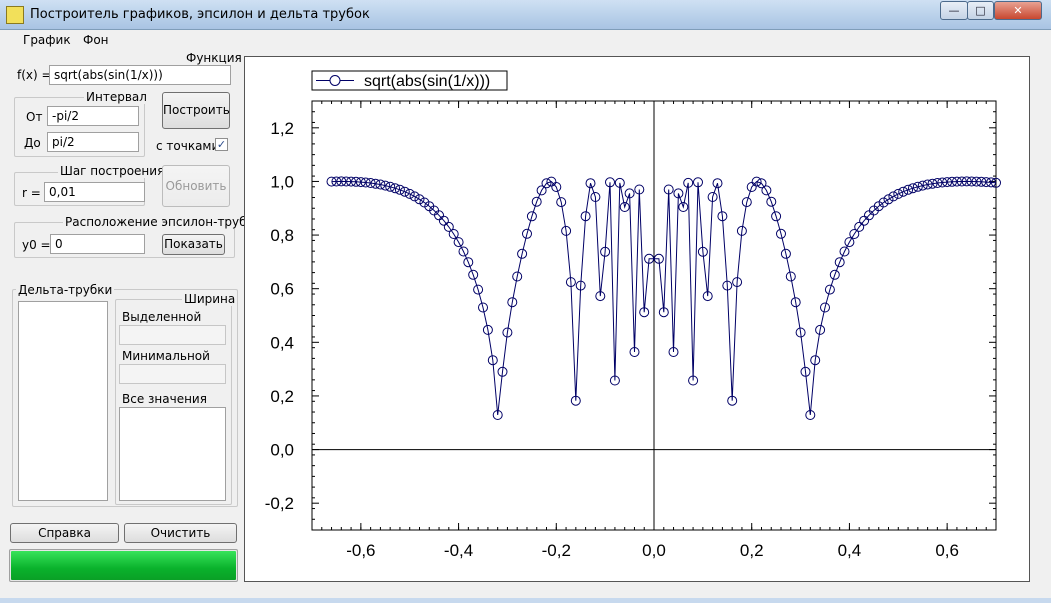  I want to click on x-tick-label: -0,6, so click(360, 550).